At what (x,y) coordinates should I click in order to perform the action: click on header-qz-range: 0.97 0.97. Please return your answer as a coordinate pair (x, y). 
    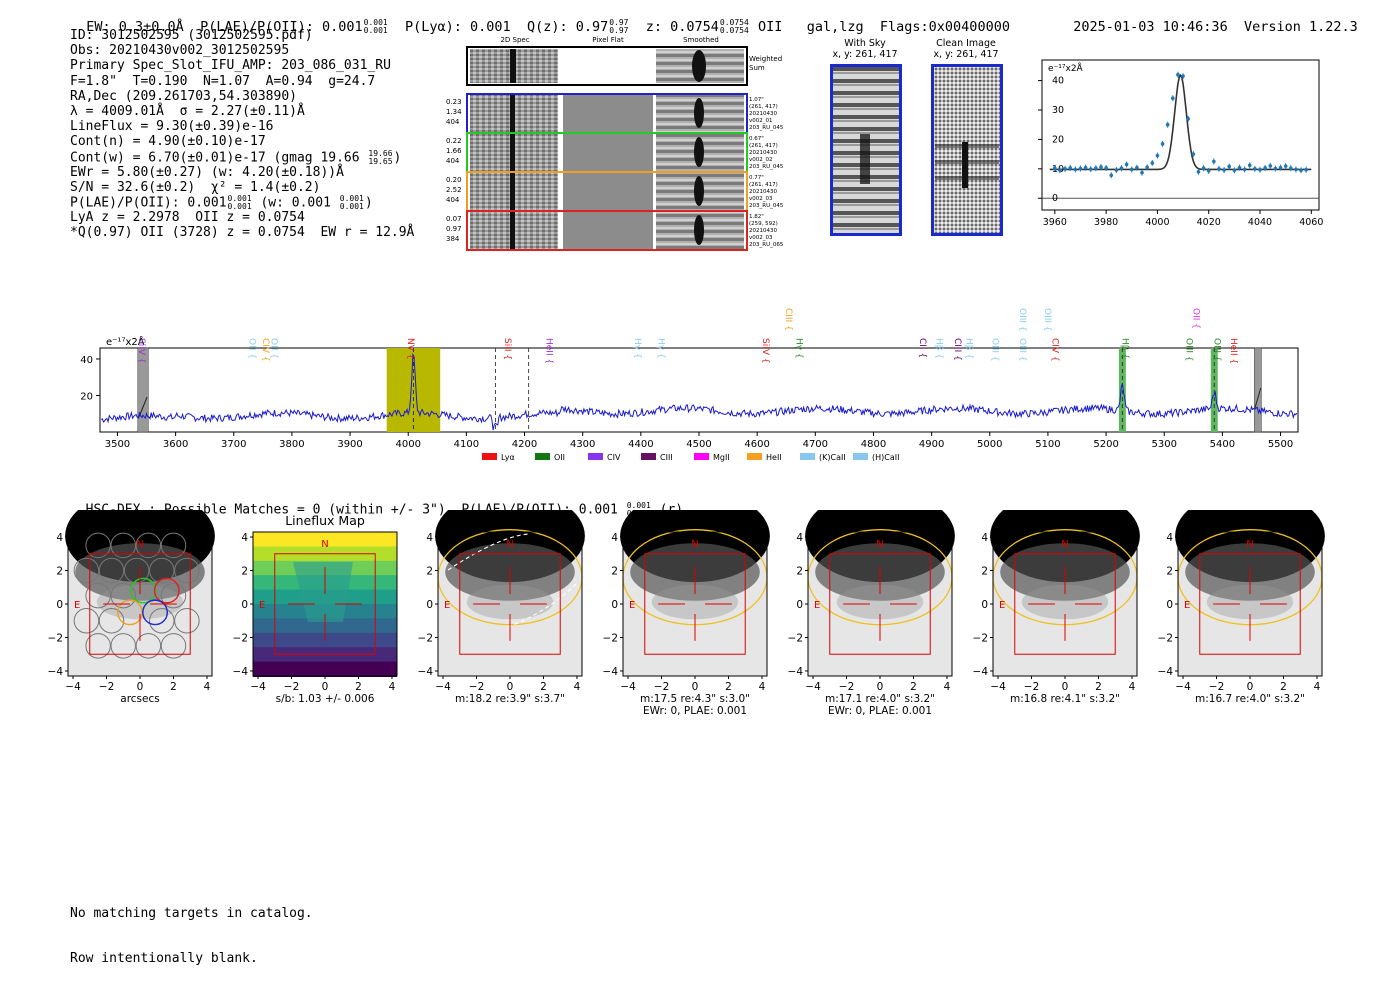
    Looking at the image, I should click on (619, 26).